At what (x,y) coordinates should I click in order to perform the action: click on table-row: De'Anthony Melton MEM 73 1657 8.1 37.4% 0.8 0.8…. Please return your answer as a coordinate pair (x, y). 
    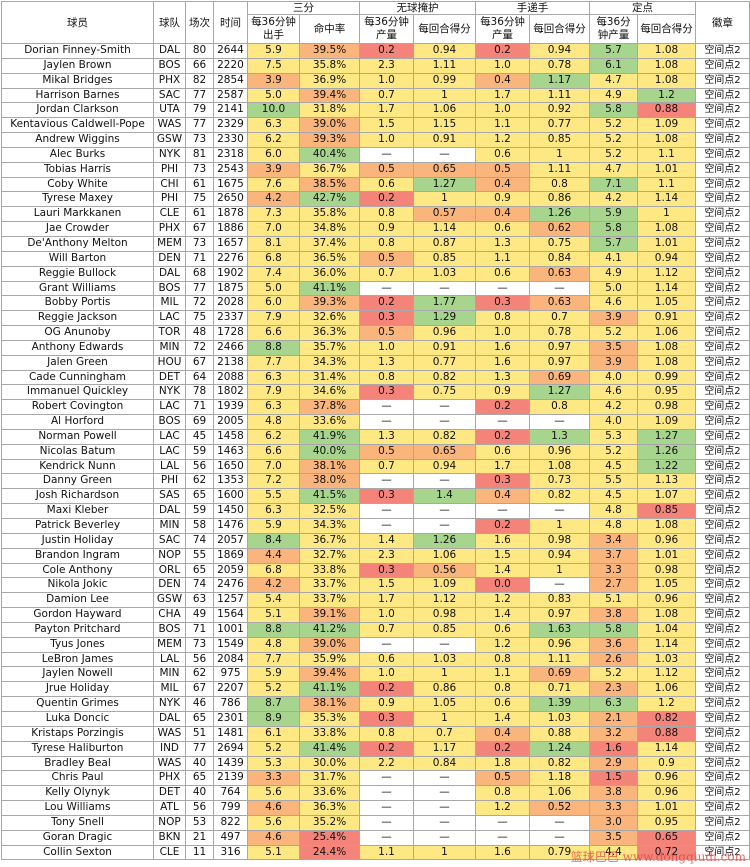
    Looking at the image, I should click on (375, 243).